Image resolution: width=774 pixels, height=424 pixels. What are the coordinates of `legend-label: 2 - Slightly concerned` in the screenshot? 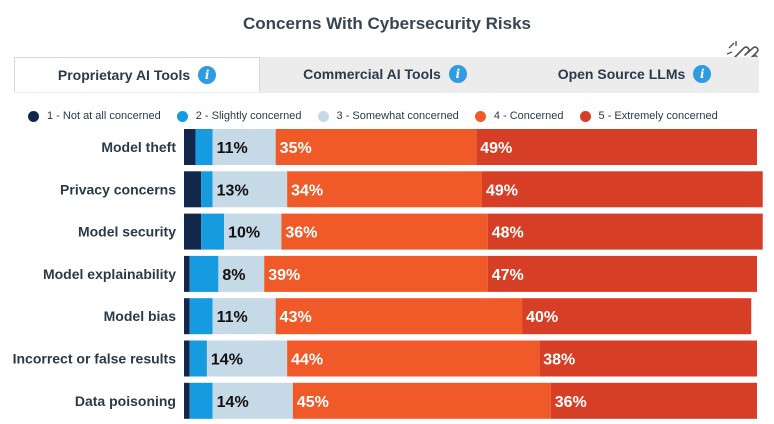 It's located at (248, 116).